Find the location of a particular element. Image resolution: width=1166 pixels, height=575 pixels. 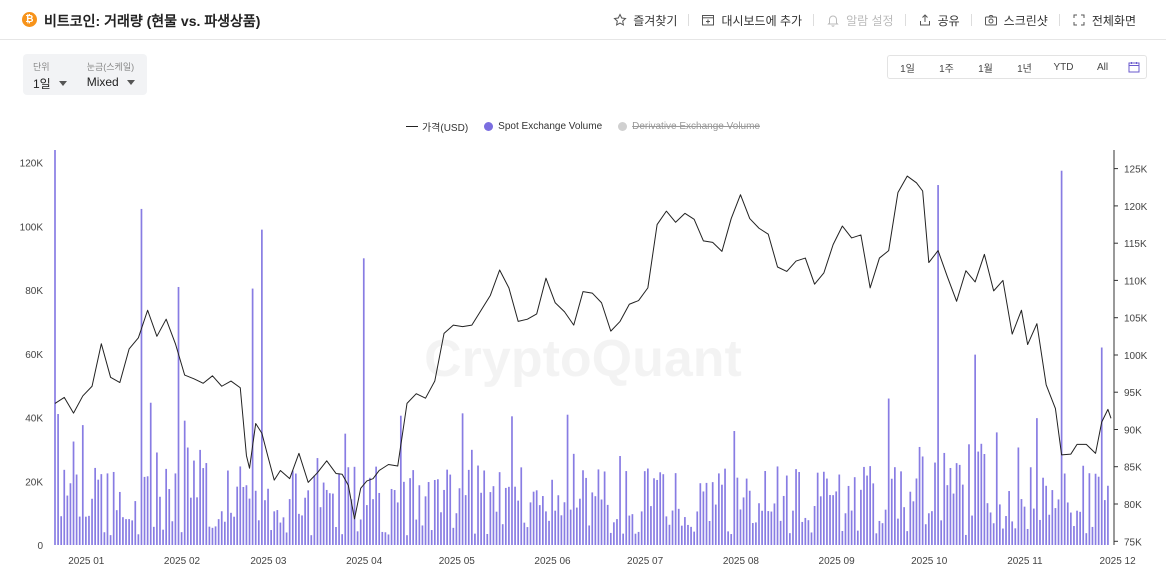

range-1d-button: 1일 is located at coordinates (907, 69).